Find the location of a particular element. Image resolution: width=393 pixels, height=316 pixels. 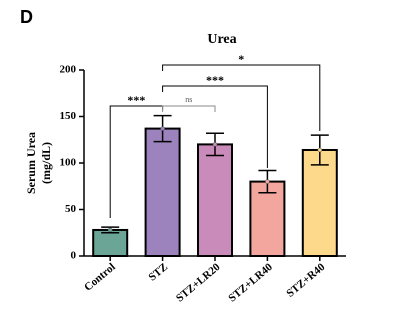

x-tick-label: STZ+LR40 is located at coordinates (250, 283).